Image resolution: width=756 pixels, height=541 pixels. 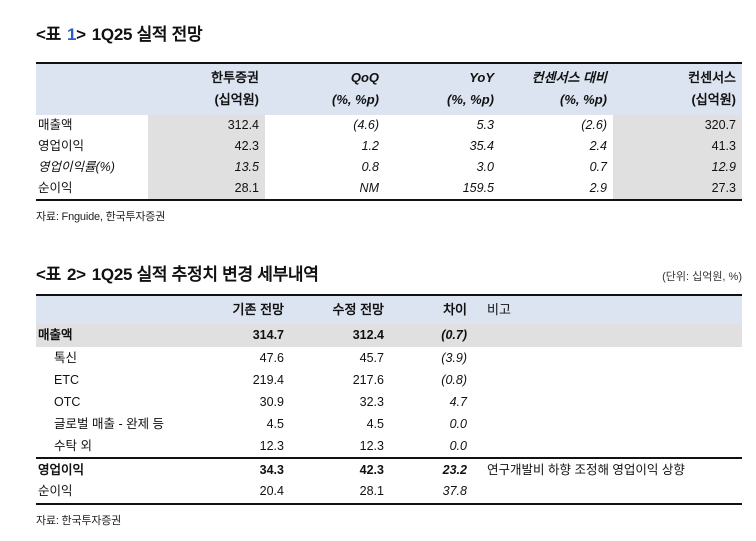 I want to click on table2-title-text: 1Q25 실적 추정치 변경 세부내역, so click(x=205, y=274).